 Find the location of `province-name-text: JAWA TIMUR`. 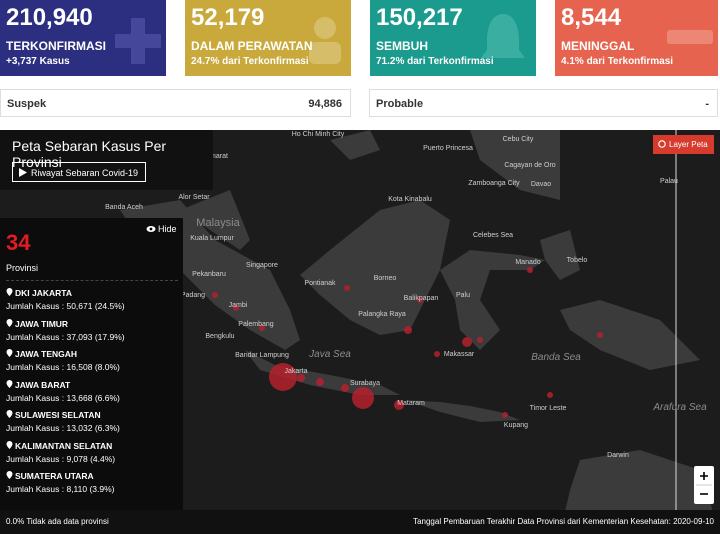

province-name-text: JAWA TIMUR is located at coordinates (42, 323).